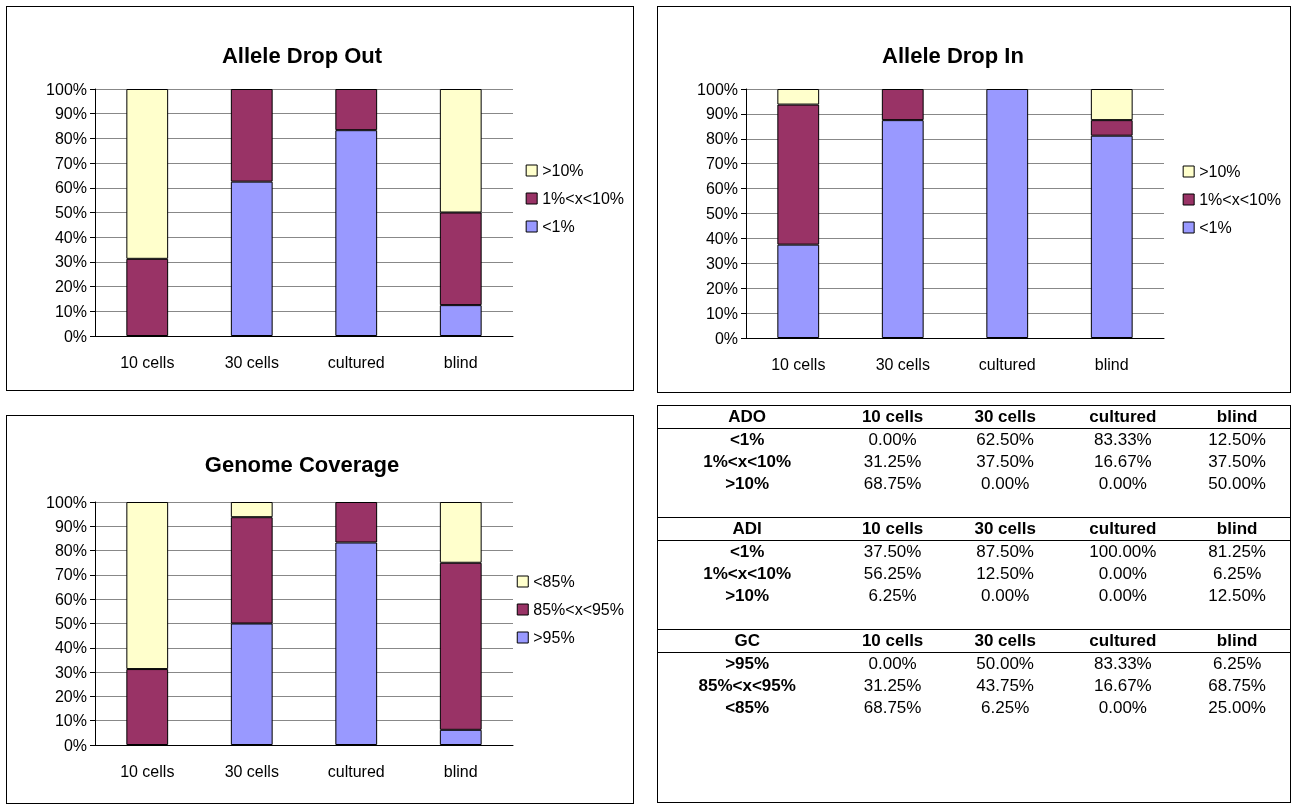  Describe the element at coordinates (302, 55) in the screenshot. I see `chart-title: Allele Drop Out` at that location.